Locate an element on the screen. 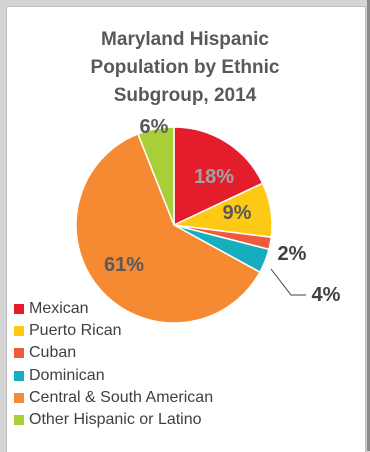 The image size is (370, 452). pie-slice-mexican is located at coordinates (218, 176).